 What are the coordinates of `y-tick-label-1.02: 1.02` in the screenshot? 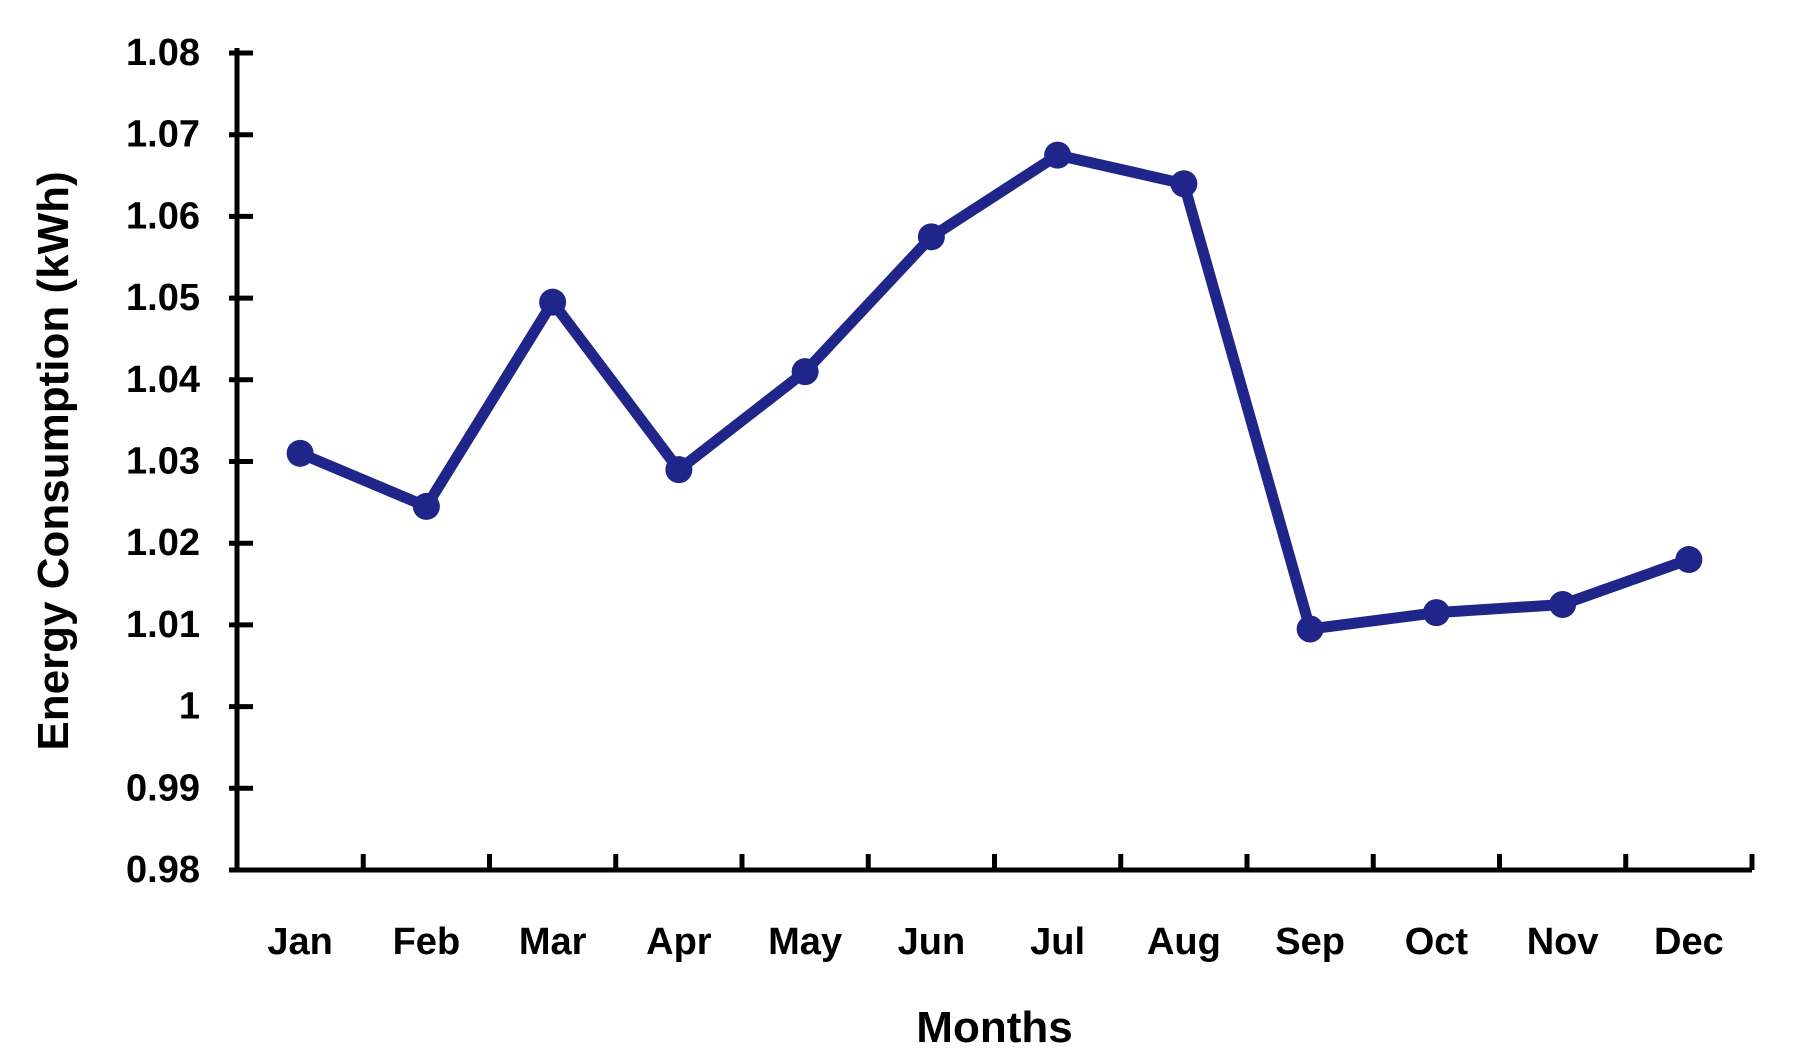 It's located at (163, 543).